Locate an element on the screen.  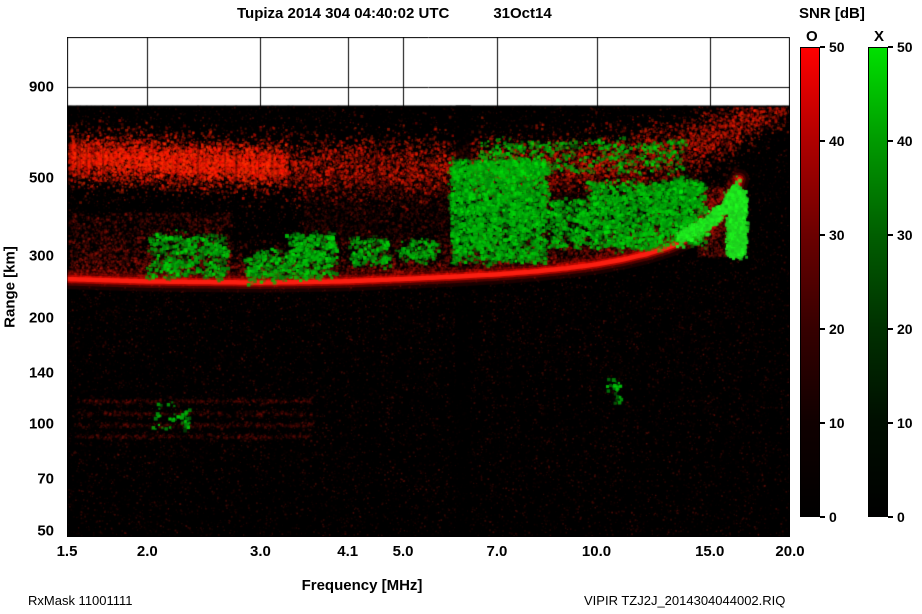
x-axis-ticks: 1.5 2.0 3.0 4.1 5.0 7.0 10.0 15.0 20.0 is located at coordinates (431, 553).